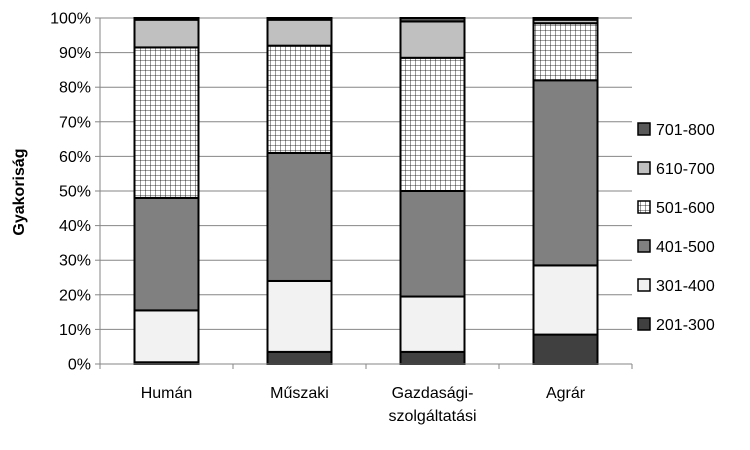  What do you see at coordinates (685, 325) in the screenshot?
I see `legend-label: 201-300` at bounding box center [685, 325].